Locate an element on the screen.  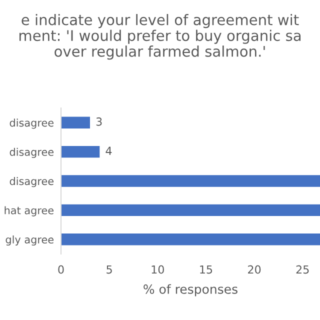
x-axis-title: % of responses is located at coordinates (191, 290).